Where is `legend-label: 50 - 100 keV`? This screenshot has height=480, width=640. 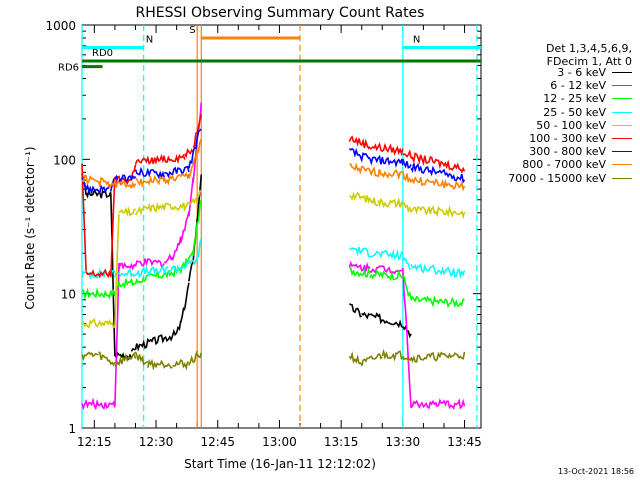
legend-label: 50 - 100 keV is located at coordinates (571, 125).